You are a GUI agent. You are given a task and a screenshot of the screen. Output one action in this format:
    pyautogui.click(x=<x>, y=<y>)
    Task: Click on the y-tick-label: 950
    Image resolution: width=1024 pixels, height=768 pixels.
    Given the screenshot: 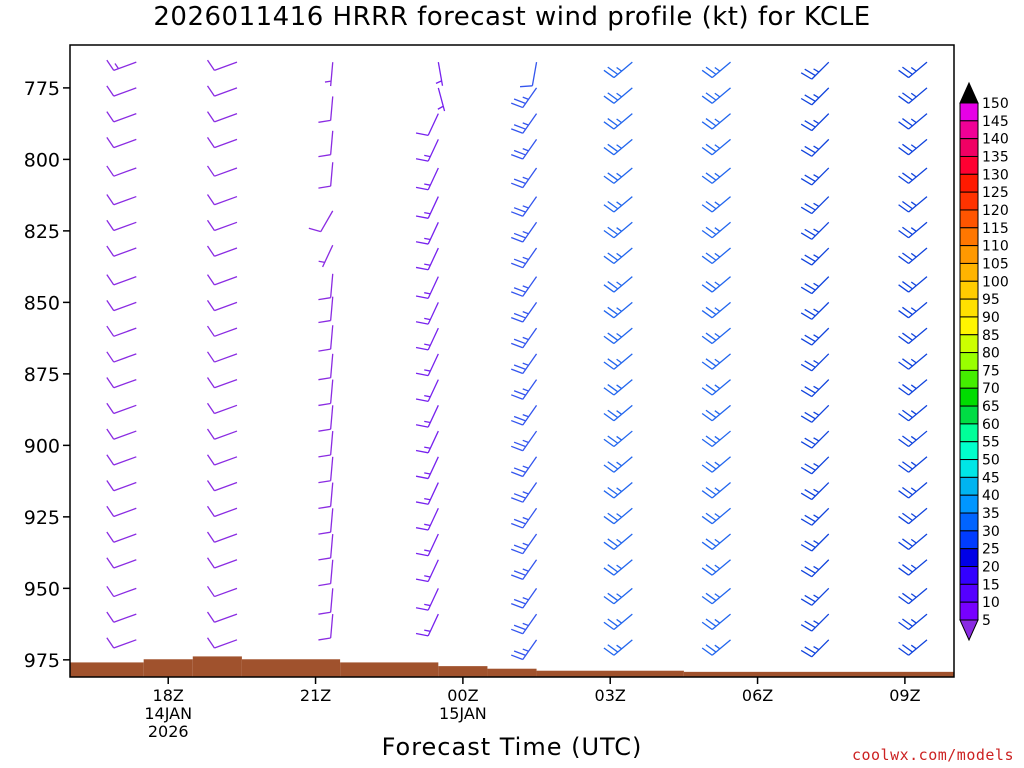 What is the action you would take?
    pyautogui.click(x=42, y=589)
    